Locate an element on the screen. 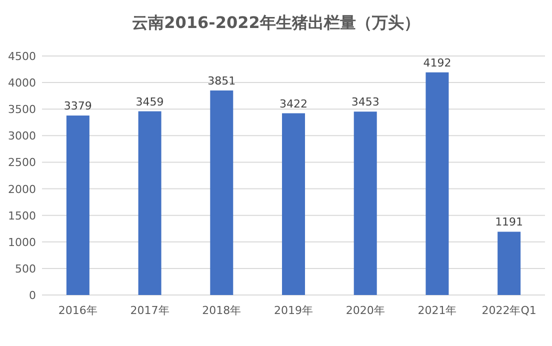 Image resolution: width=552 pixels, height=346 pixels. x-tick-label: 2017年 is located at coordinates (150, 310).